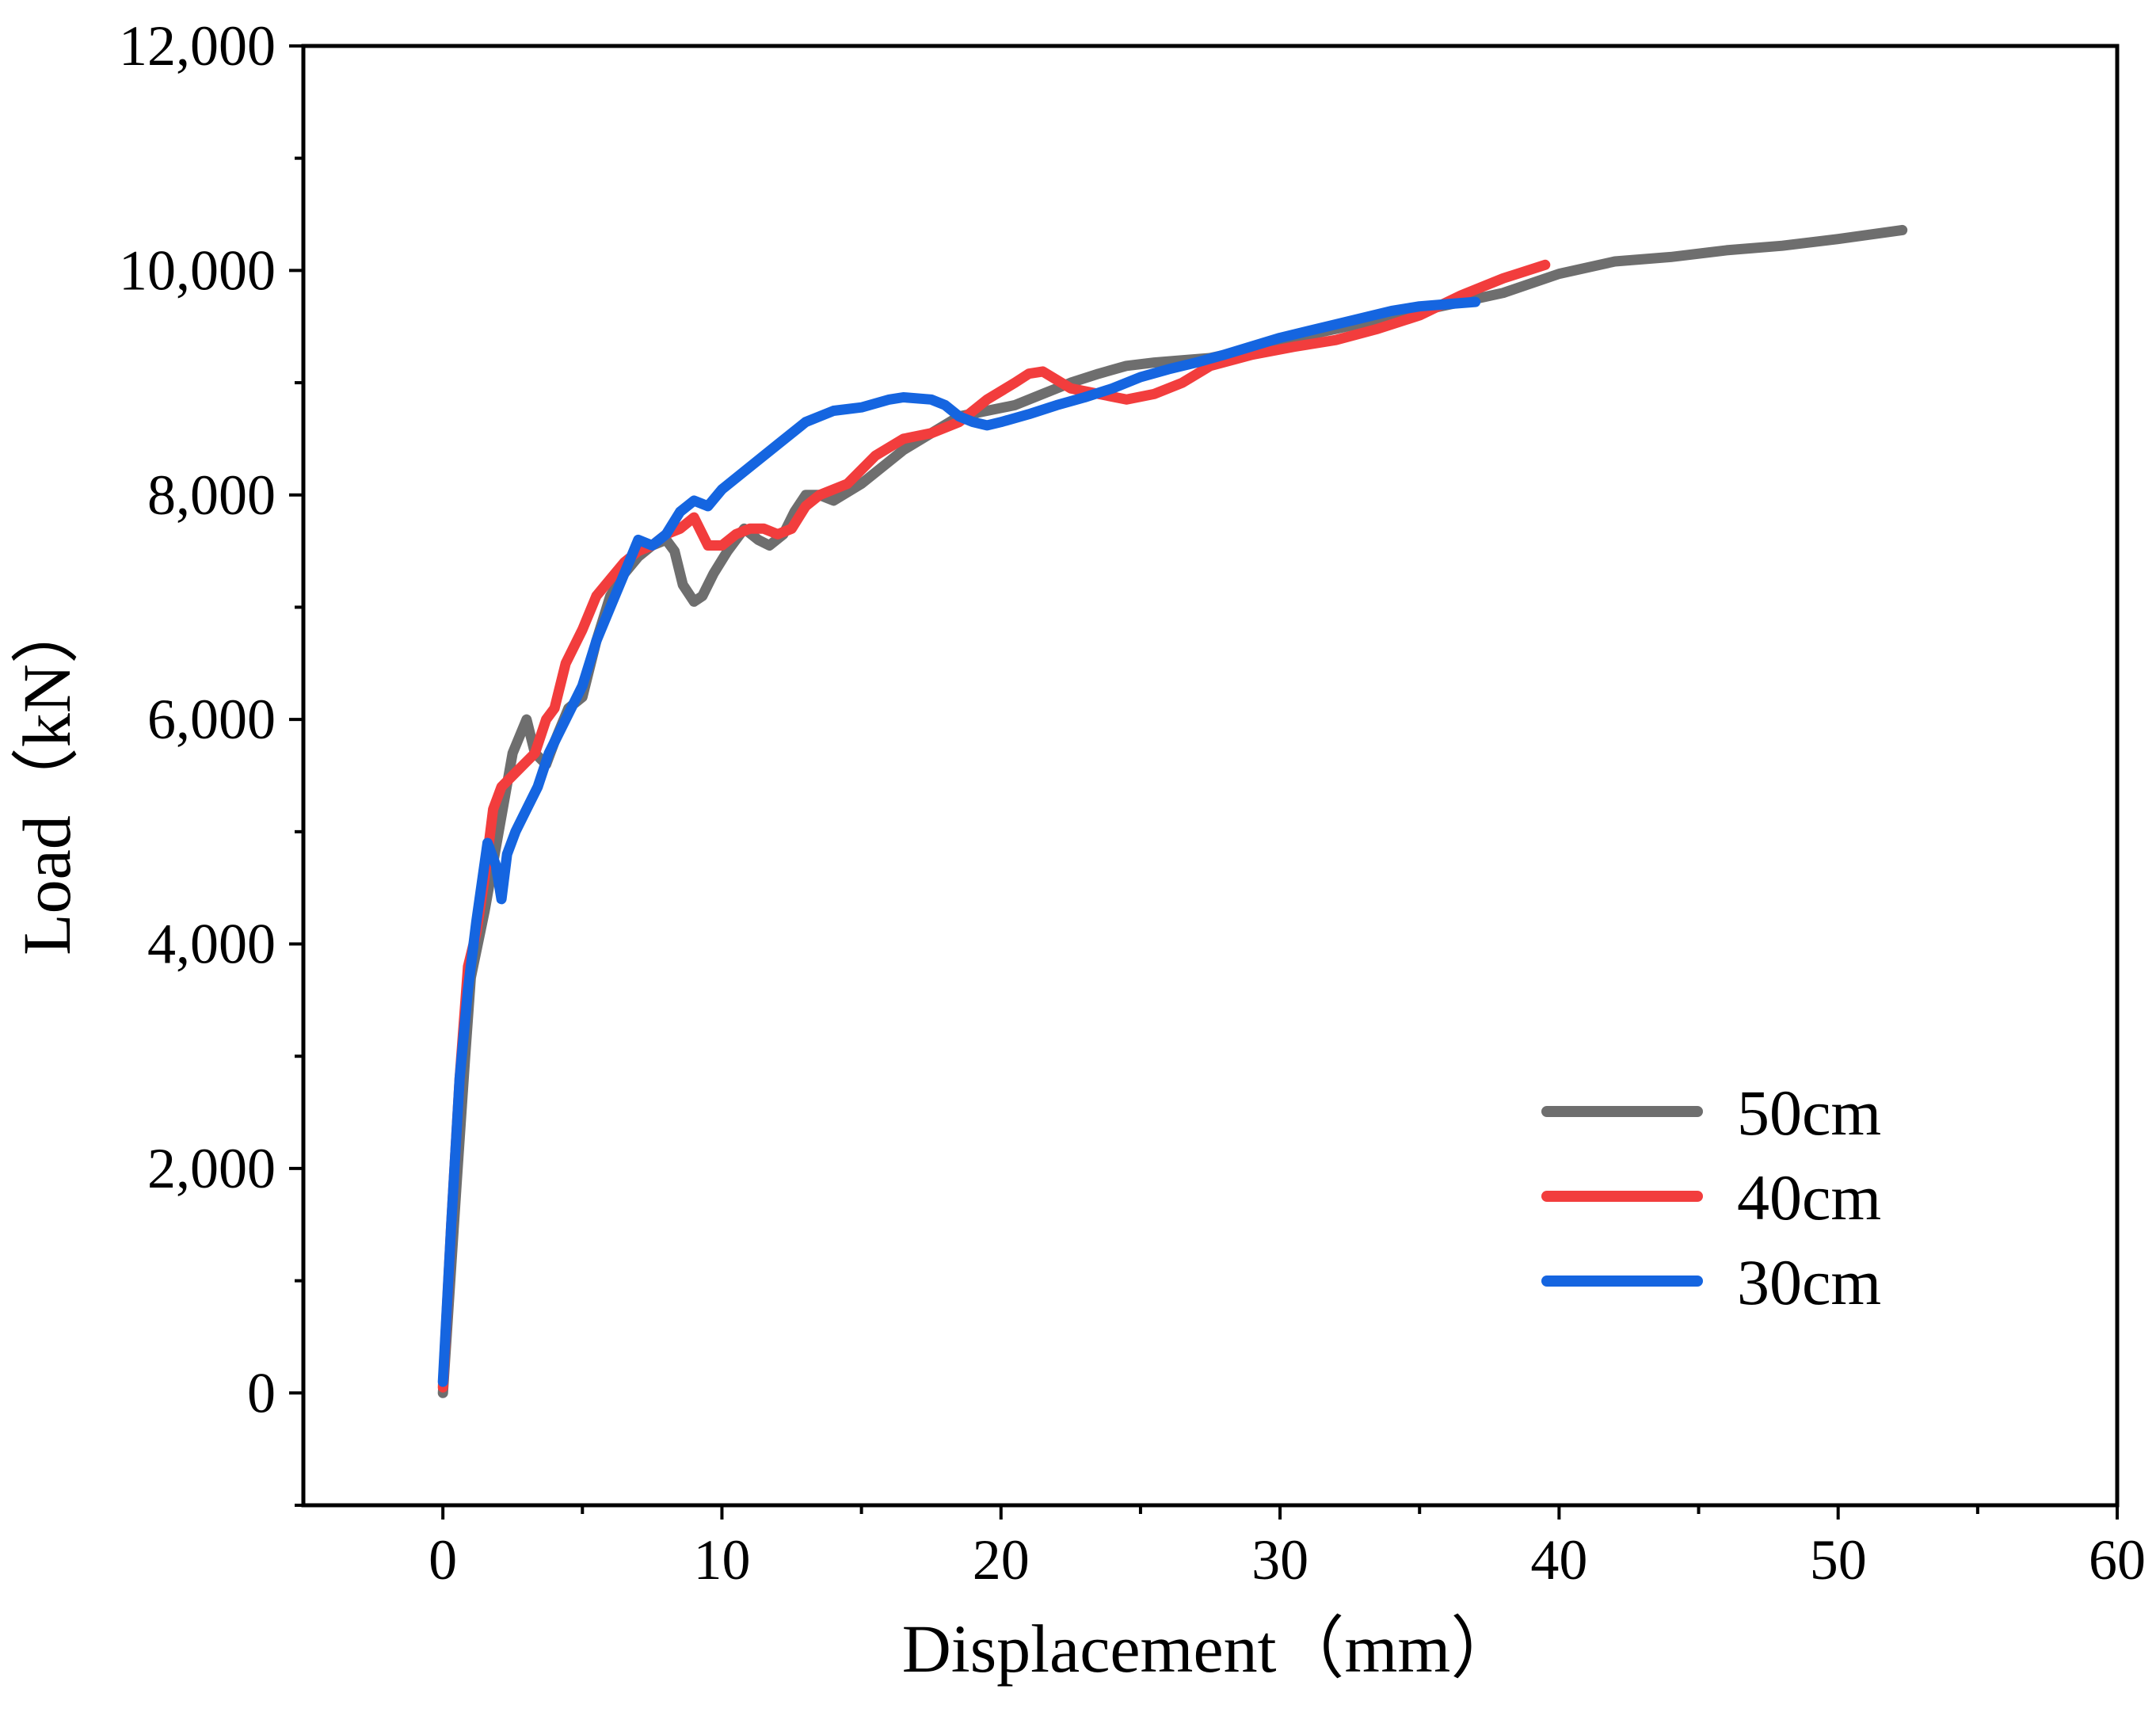 The height and width of the screenshot is (1735, 2156). What do you see at coordinates (1711, 1197) in the screenshot?
I see `legend: 50cm 40cm 30cm` at bounding box center [1711, 1197].